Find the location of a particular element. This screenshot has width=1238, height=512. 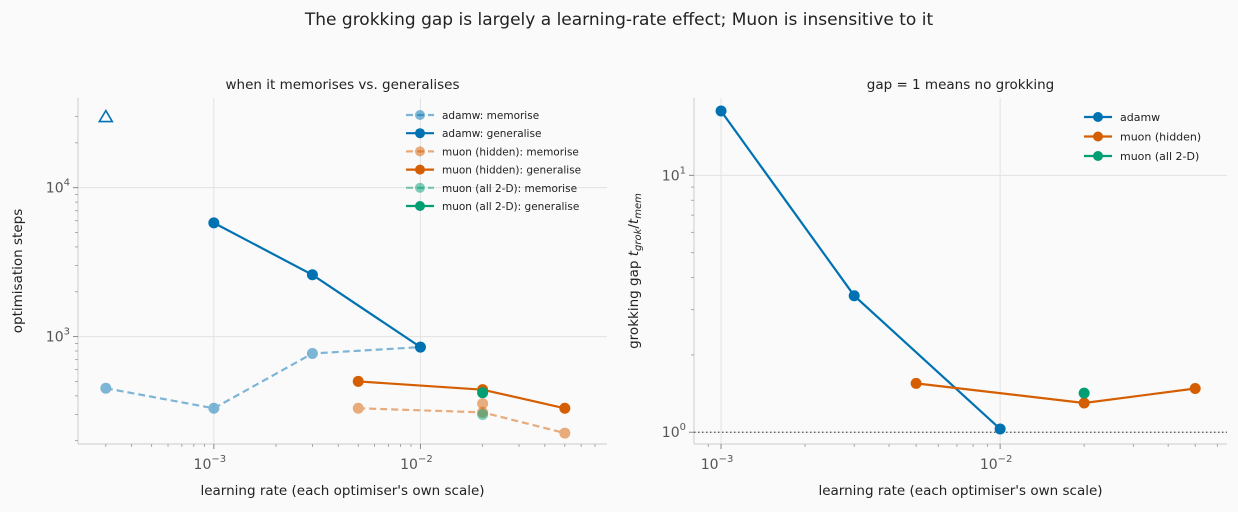

y-tick-label: 10¹ is located at coordinates (674, 174).